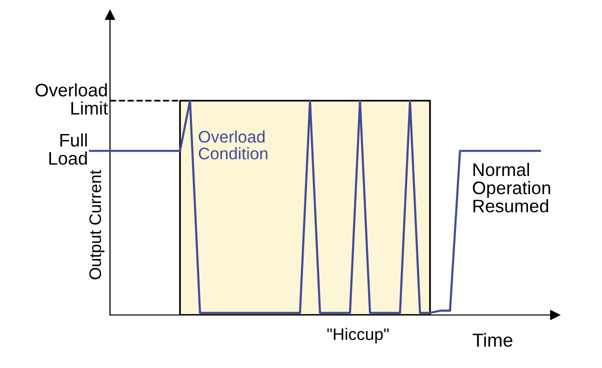  I want to click on annotation: Overload Condition, so click(233, 145).